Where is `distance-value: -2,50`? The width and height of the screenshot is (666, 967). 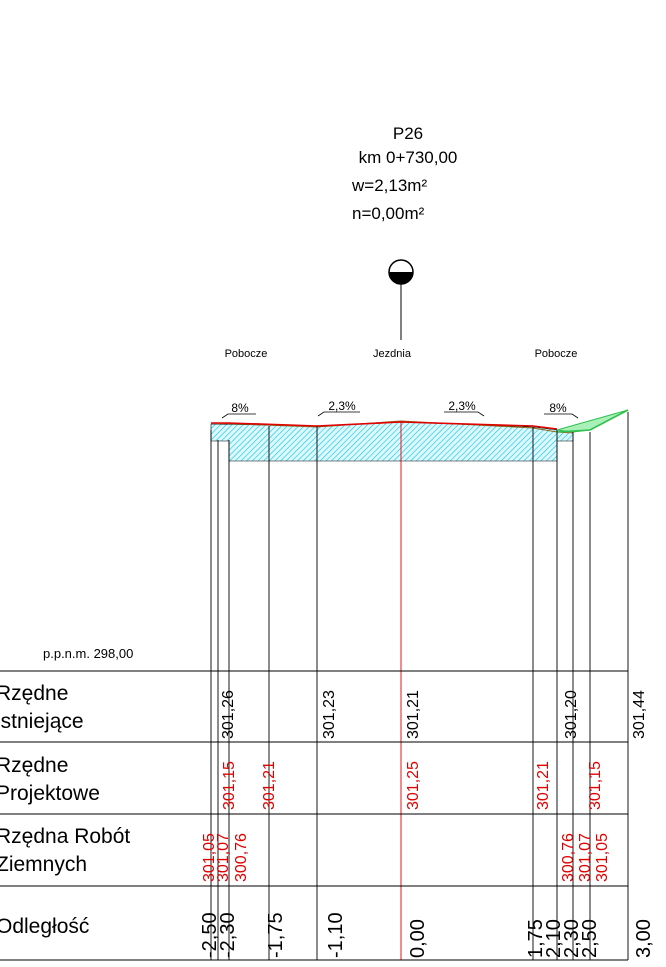
distance-value: -2,50 is located at coordinates (210, 935).